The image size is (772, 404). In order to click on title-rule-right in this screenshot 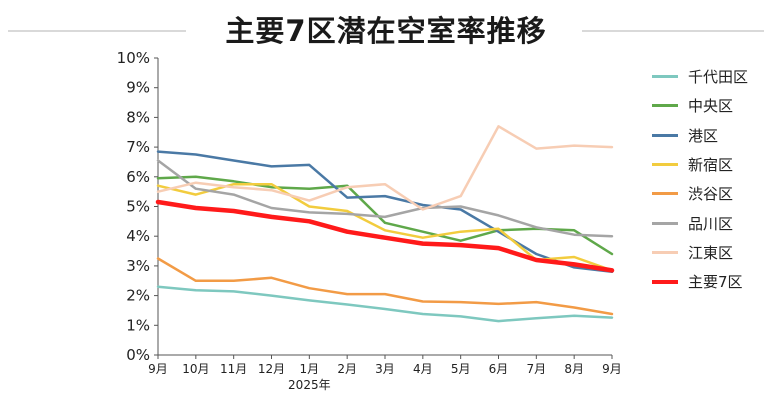, I will do `click(673, 31)`.